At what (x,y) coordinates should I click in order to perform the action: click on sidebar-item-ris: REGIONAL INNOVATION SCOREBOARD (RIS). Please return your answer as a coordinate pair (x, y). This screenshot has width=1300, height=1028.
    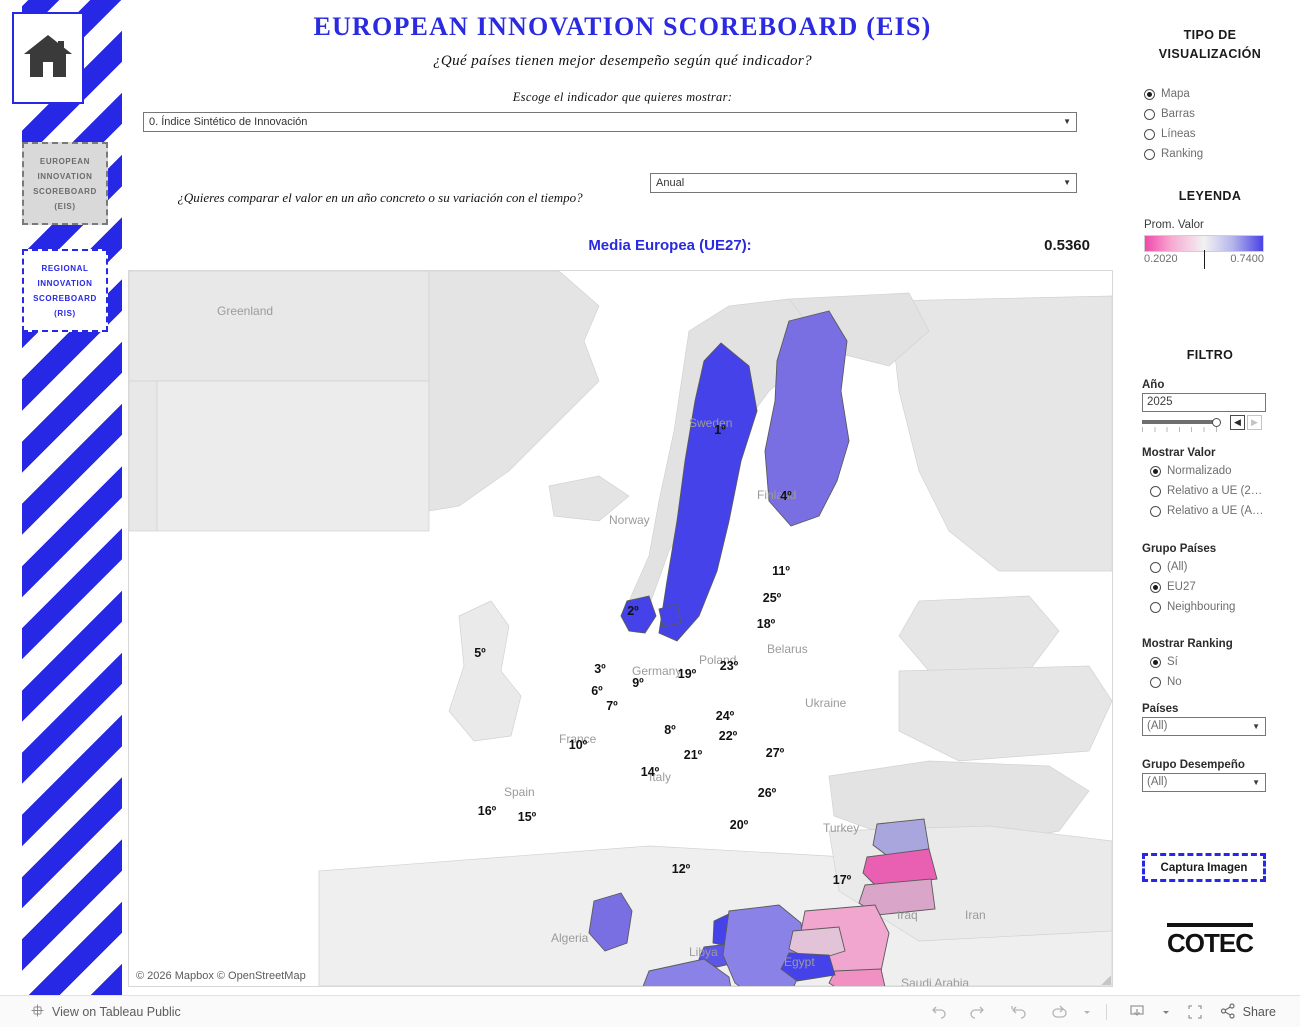
    Looking at the image, I should click on (65, 290).